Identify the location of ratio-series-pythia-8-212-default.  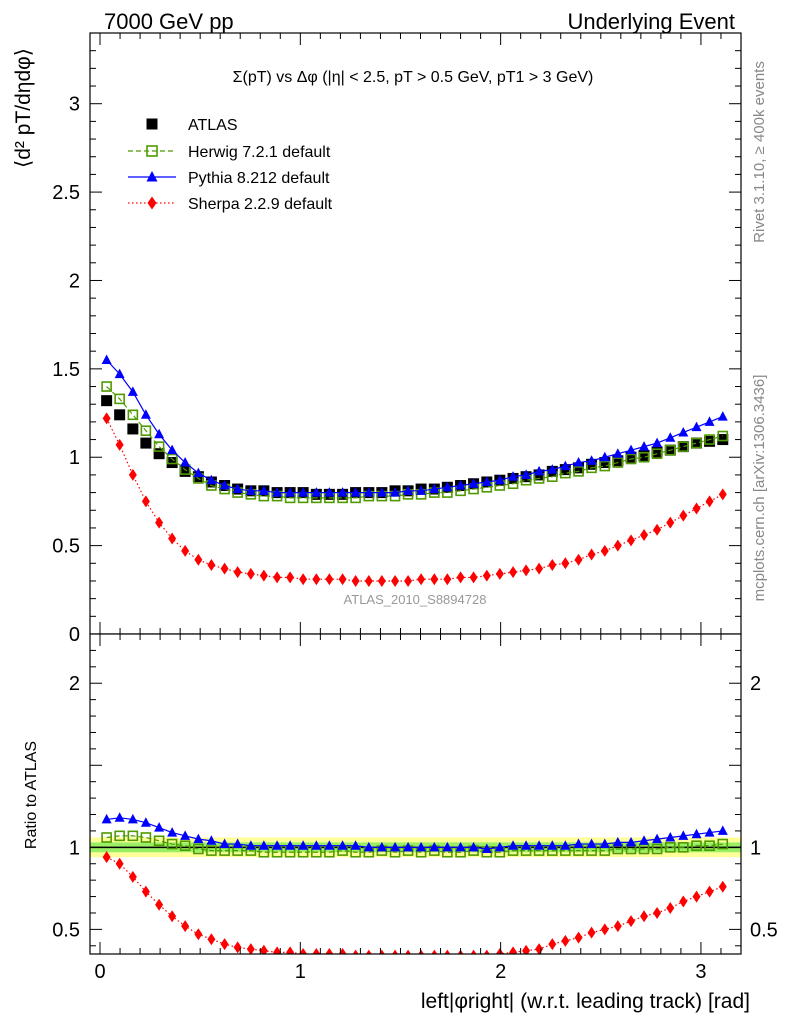
(414, 832).